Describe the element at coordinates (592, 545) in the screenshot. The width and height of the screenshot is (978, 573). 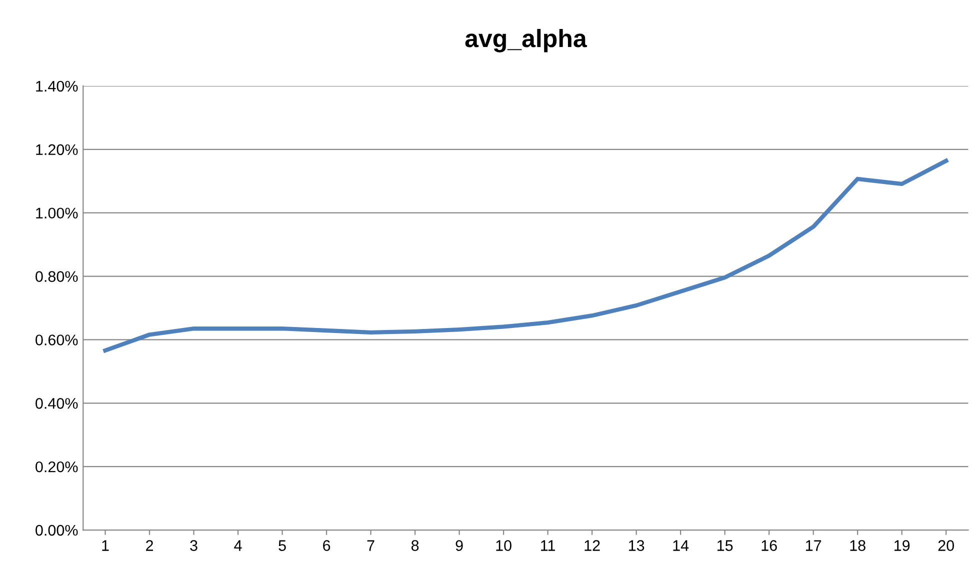
I see `x-tick-label: 12` at that location.